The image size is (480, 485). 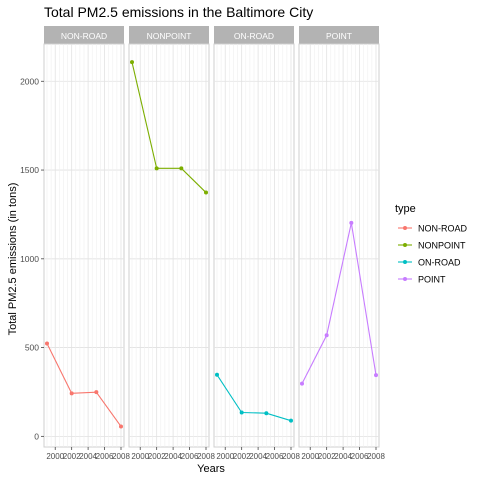 I want to click on legend-item: NON-ROAD, so click(x=432, y=229).